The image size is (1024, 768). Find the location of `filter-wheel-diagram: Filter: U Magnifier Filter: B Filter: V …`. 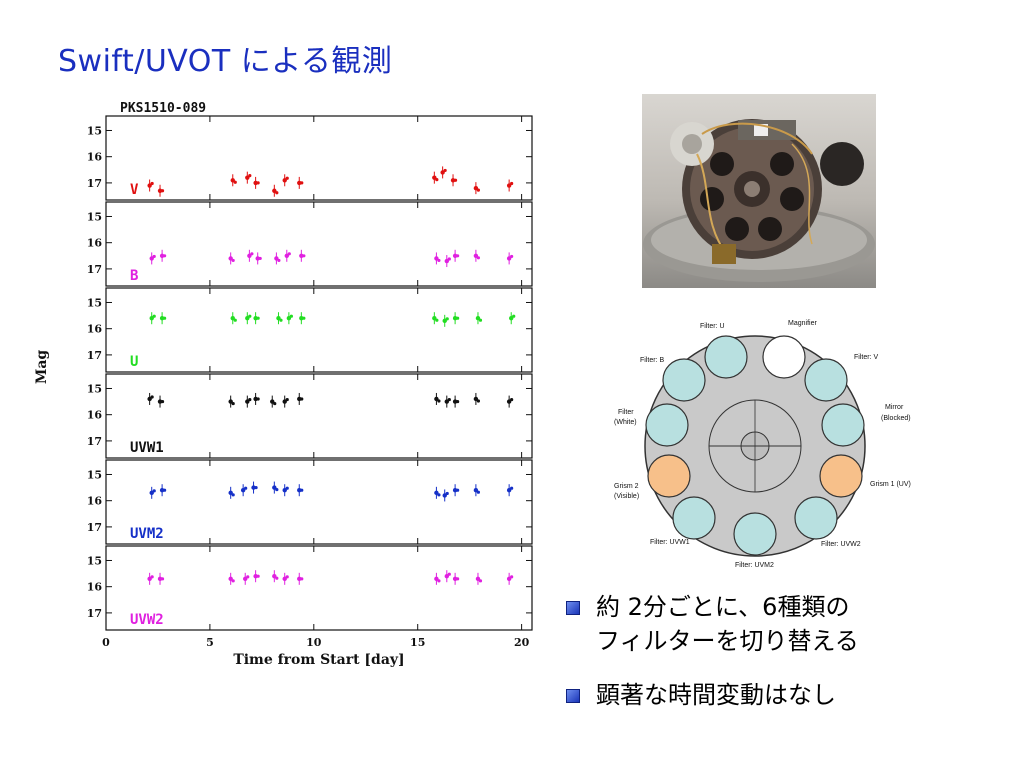

filter-wheel-diagram: Filter: U Magnifier Filter: B Filter: V … is located at coordinates (762, 444).